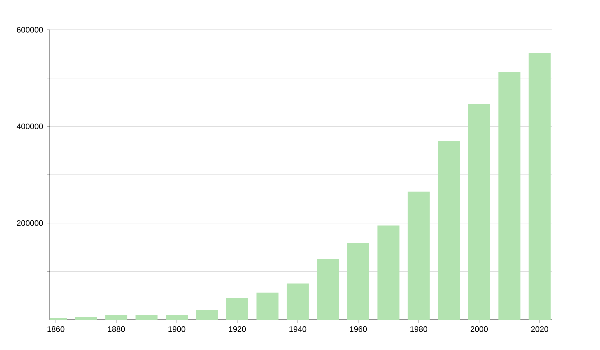 The height and width of the screenshot is (350, 600). I want to click on x-tick-label: 1920, so click(237, 329).